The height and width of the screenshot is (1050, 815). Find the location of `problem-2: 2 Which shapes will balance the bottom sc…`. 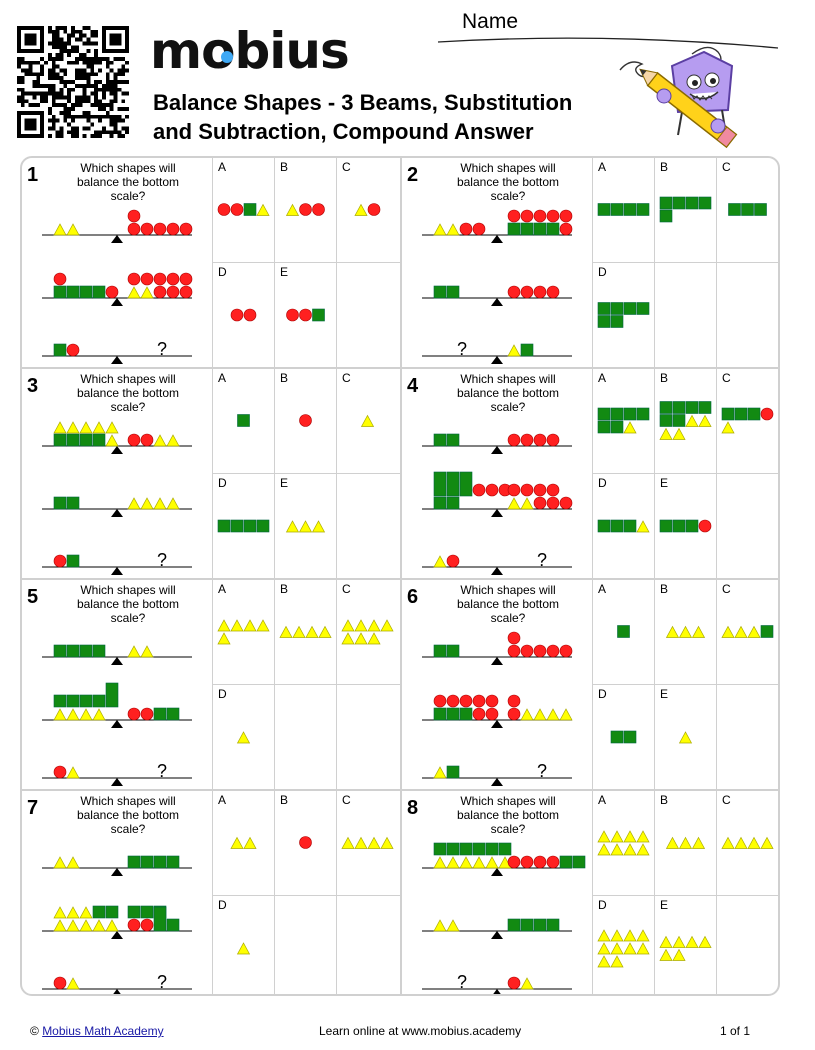

problem-2: 2 Which shapes will balance the bottom sc… is located at coordinates (590, 262).